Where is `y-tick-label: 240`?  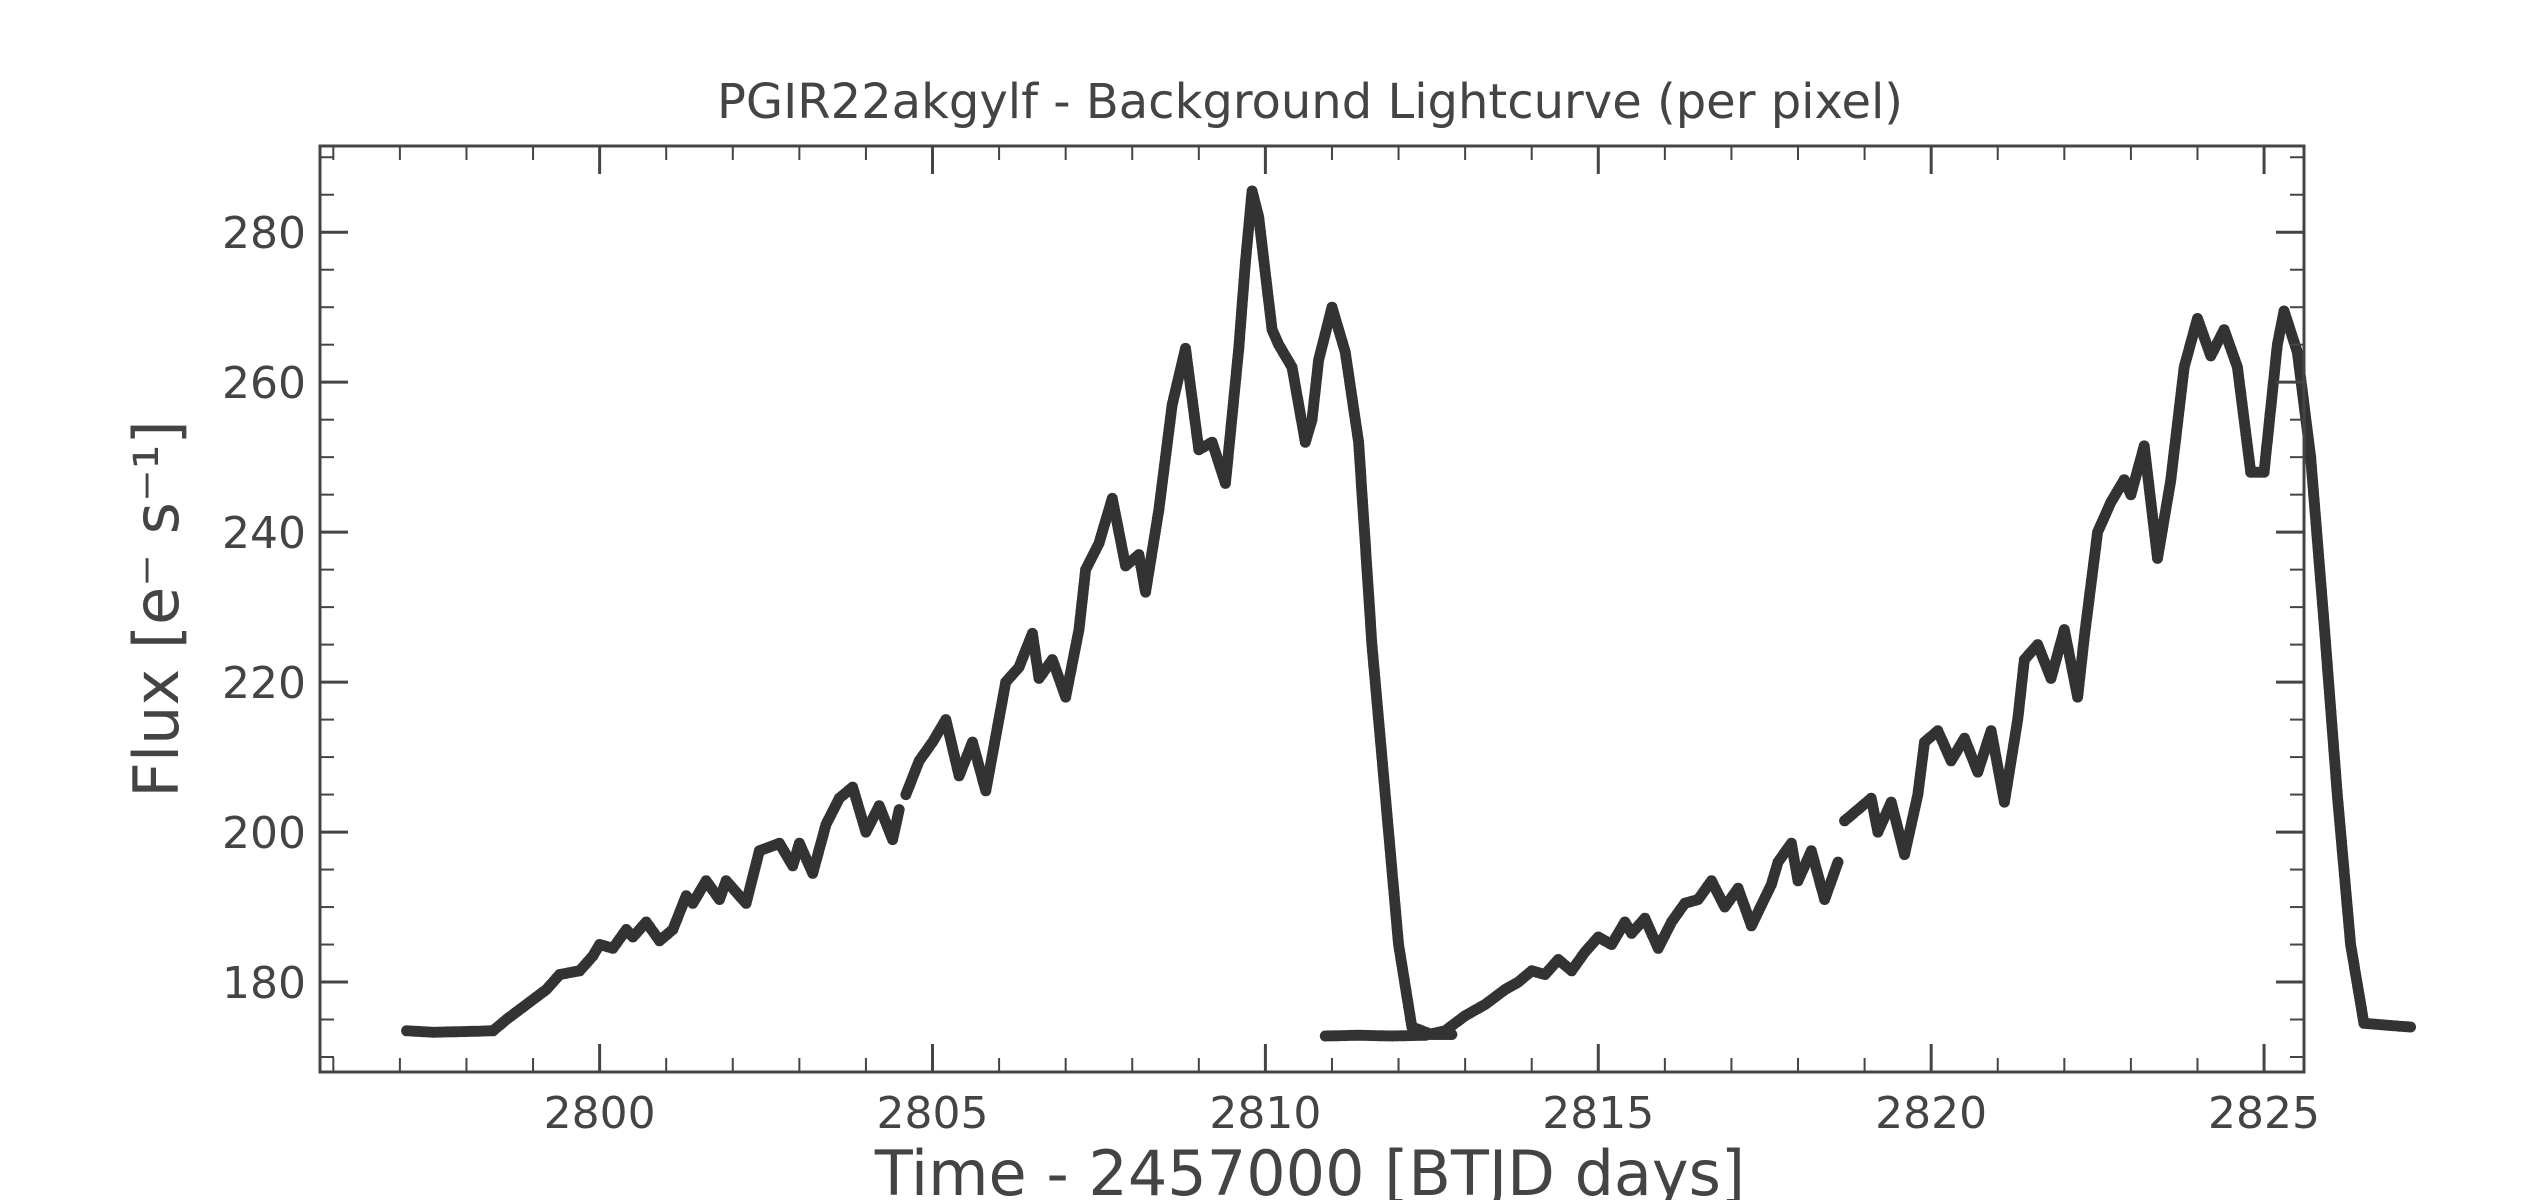 y-tick-label: 240 is located at coordinates (264, 533).